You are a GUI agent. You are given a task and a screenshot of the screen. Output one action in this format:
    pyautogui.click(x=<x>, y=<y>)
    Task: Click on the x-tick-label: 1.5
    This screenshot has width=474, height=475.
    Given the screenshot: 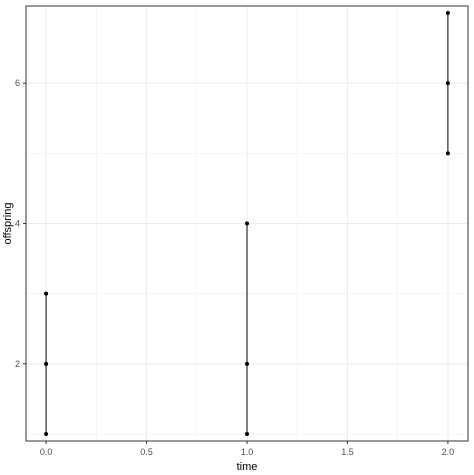 What is the action you would take?
    pyautogui.click(x=347, y=452)
    